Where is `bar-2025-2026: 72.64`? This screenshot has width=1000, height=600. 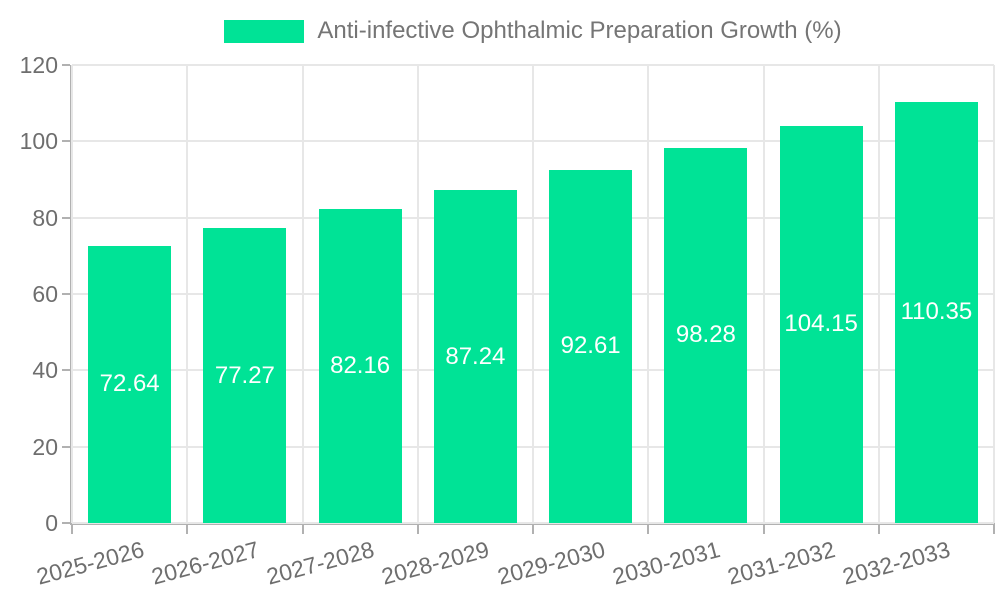
bar-2025-2026: 72.64 is located at coordinates (130, 384).